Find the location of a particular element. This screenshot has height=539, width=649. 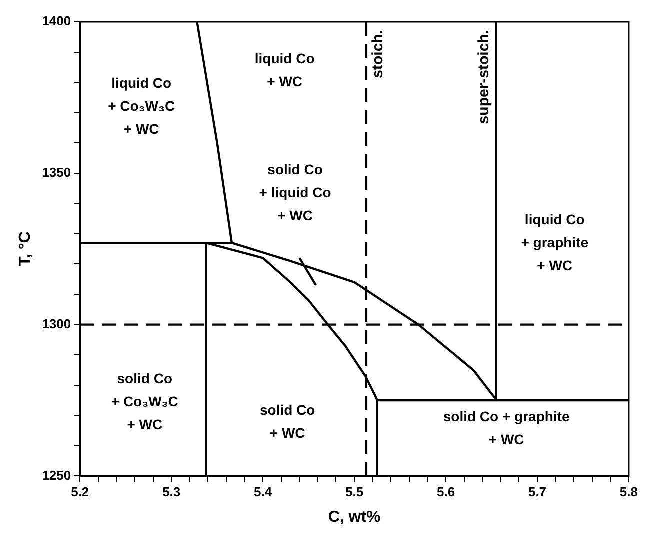

y-tick-label: 1350 is located at coordinates (57, 172).